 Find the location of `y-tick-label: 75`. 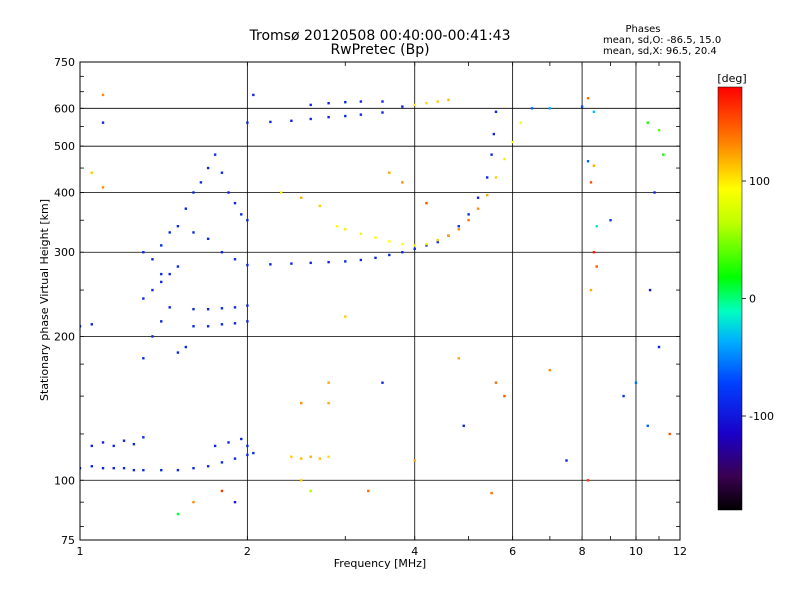

y-tick-label: 75 is located at coordinates (68, 540).